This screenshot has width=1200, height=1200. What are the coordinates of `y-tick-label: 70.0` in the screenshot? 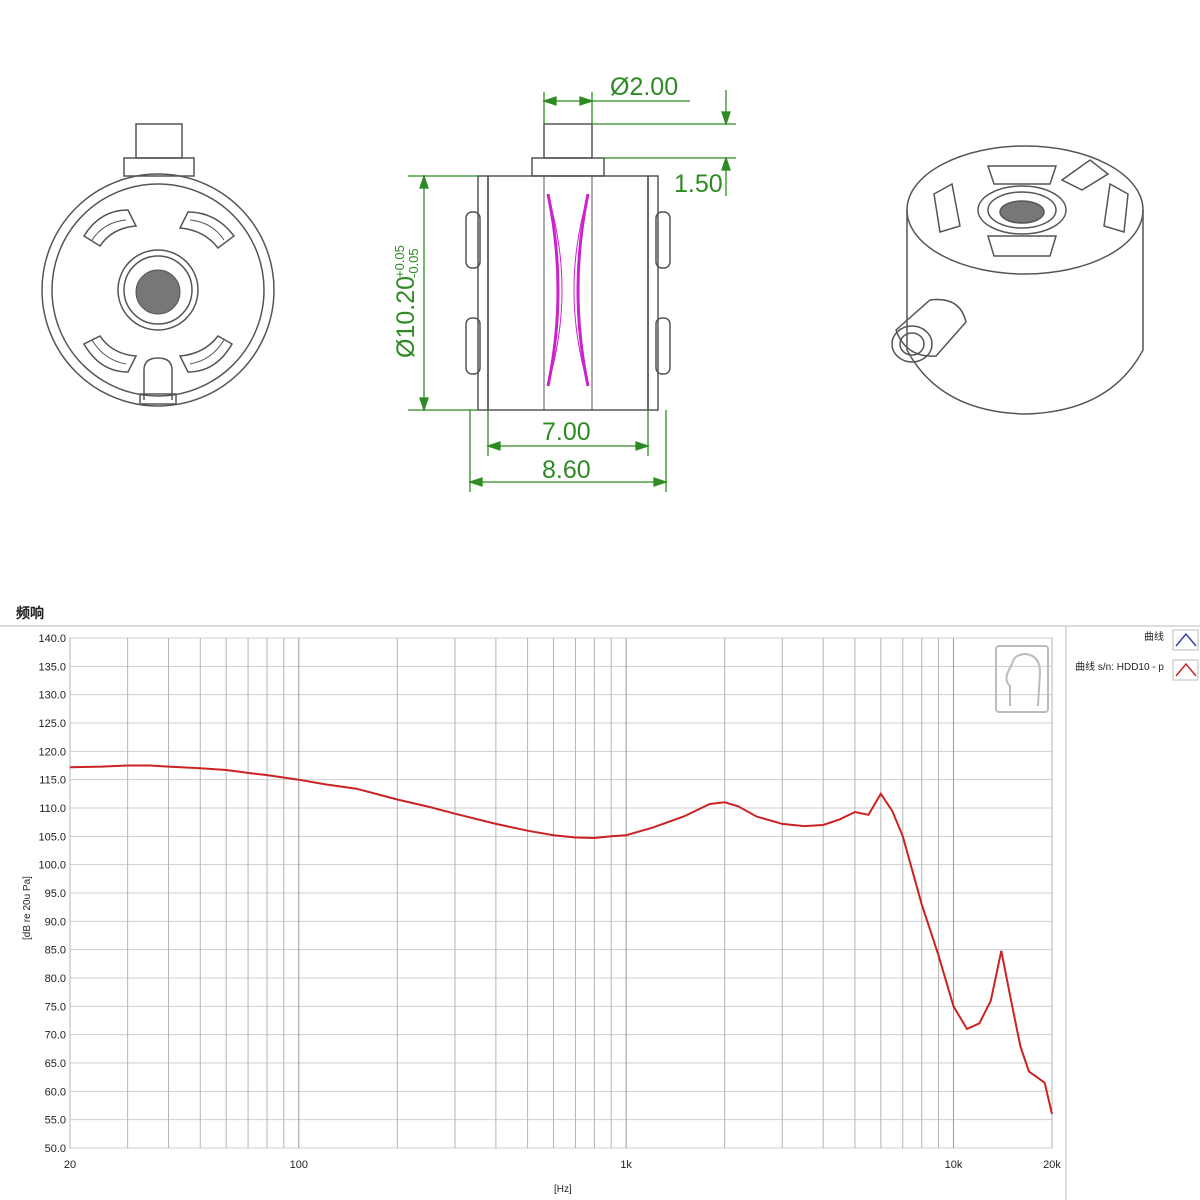 It's located at (55, 1036).